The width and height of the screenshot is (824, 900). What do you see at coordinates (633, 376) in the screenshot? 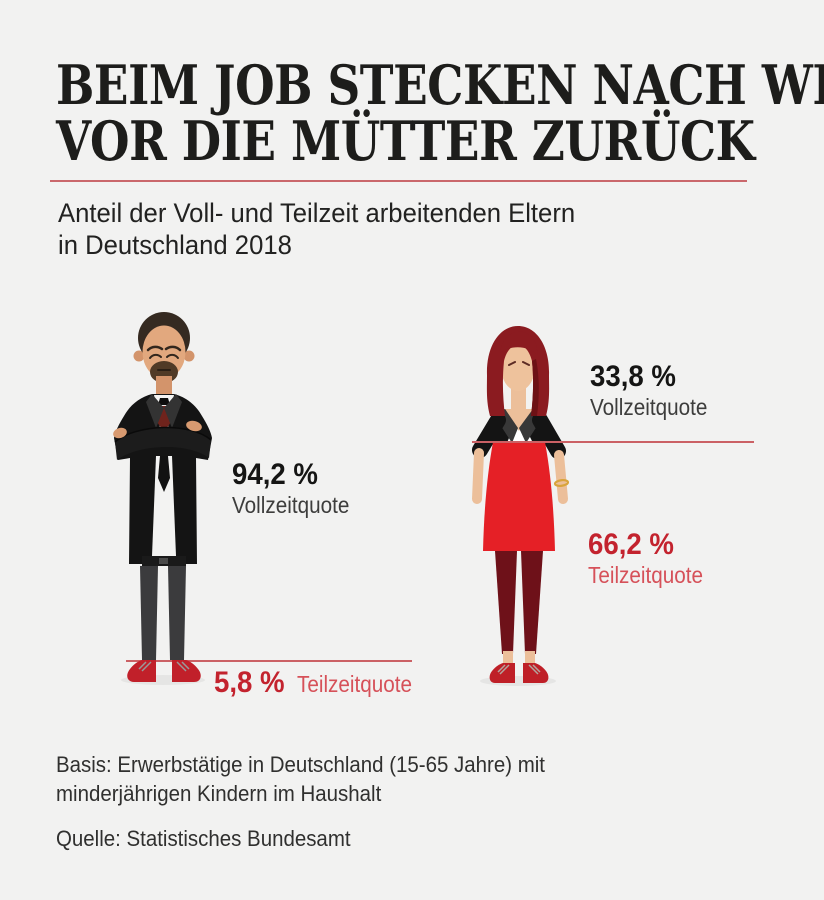
I see `mother-fulltime-value: 33,8 %` at bounding box center [633, 376].